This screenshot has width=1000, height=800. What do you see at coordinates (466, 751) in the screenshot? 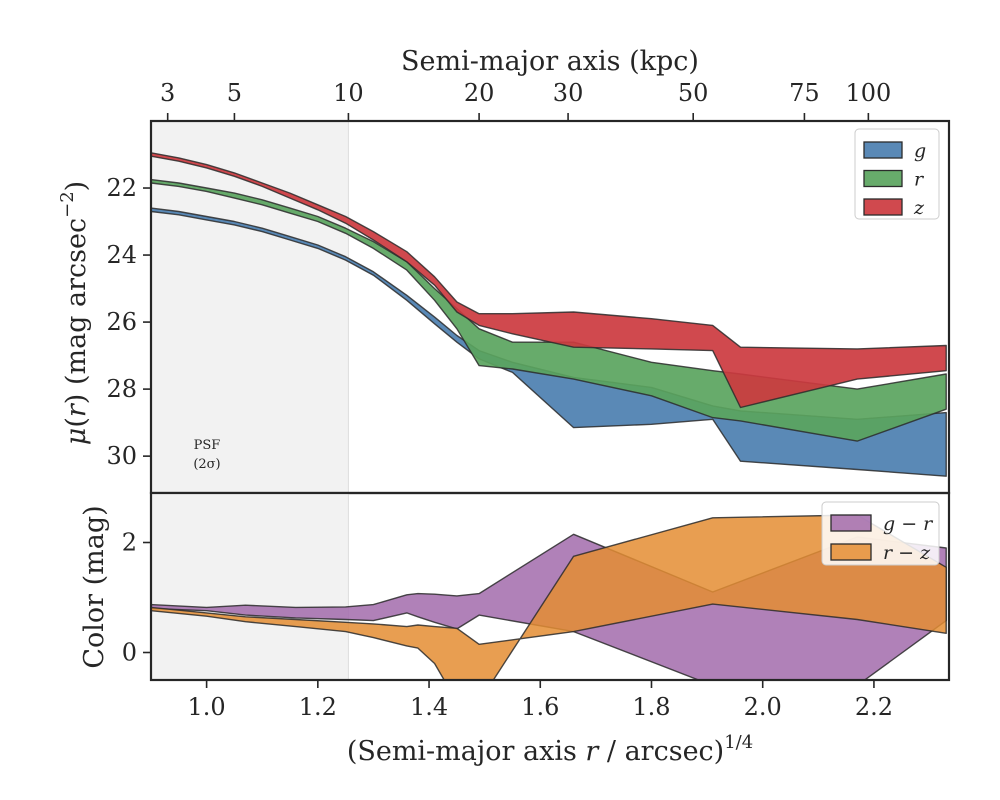
I see `x-axis-title-prefix: (Semi-major axis` at bounding box center [466, 751].